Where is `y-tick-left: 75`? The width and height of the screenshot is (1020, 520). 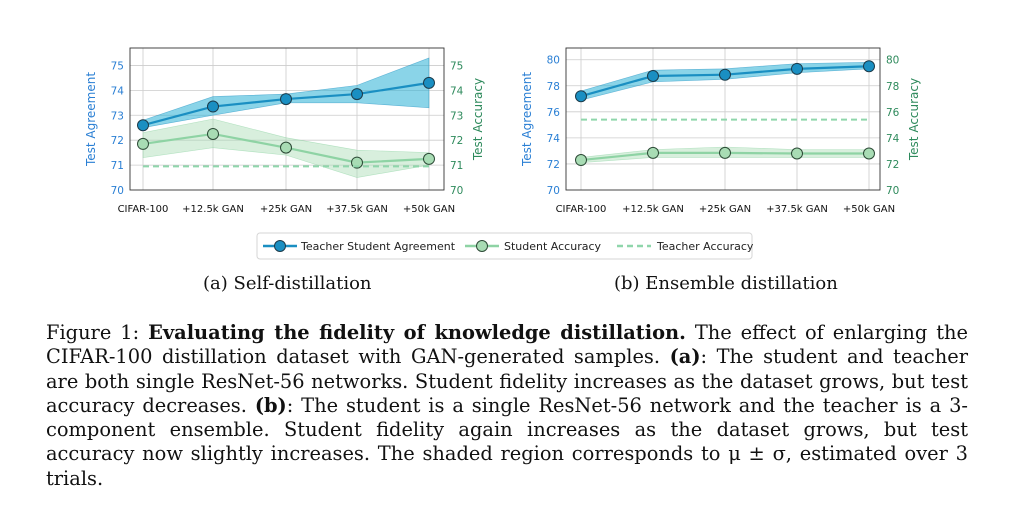
y-tick-left: 75 is located at coordinates (117, 66).